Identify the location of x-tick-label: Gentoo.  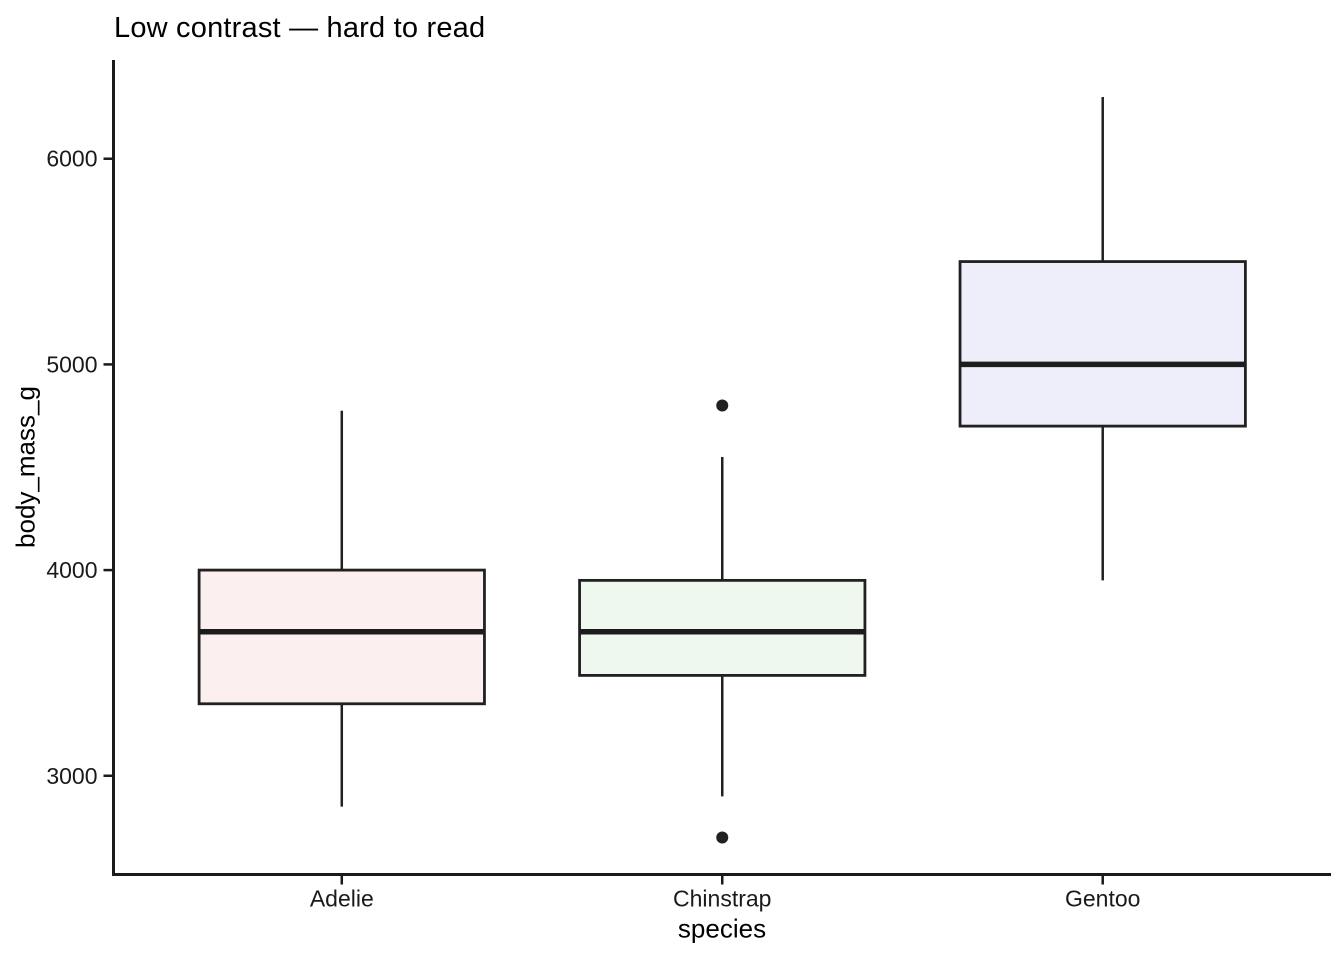
(1102, 899).